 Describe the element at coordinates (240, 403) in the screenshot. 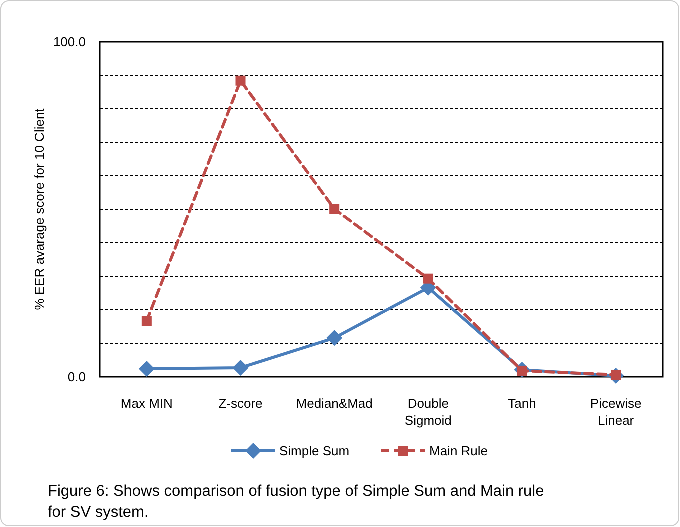

I see `x-tick-label: Z-score` at that location.